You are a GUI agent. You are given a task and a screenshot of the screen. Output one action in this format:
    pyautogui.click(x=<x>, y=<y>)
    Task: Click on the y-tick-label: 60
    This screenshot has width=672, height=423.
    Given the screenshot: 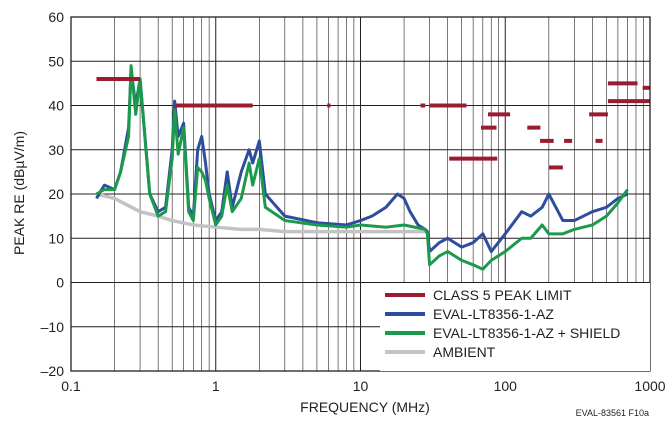 What is the action you would take?
    pyautogui.click(x=56, y=17)
    